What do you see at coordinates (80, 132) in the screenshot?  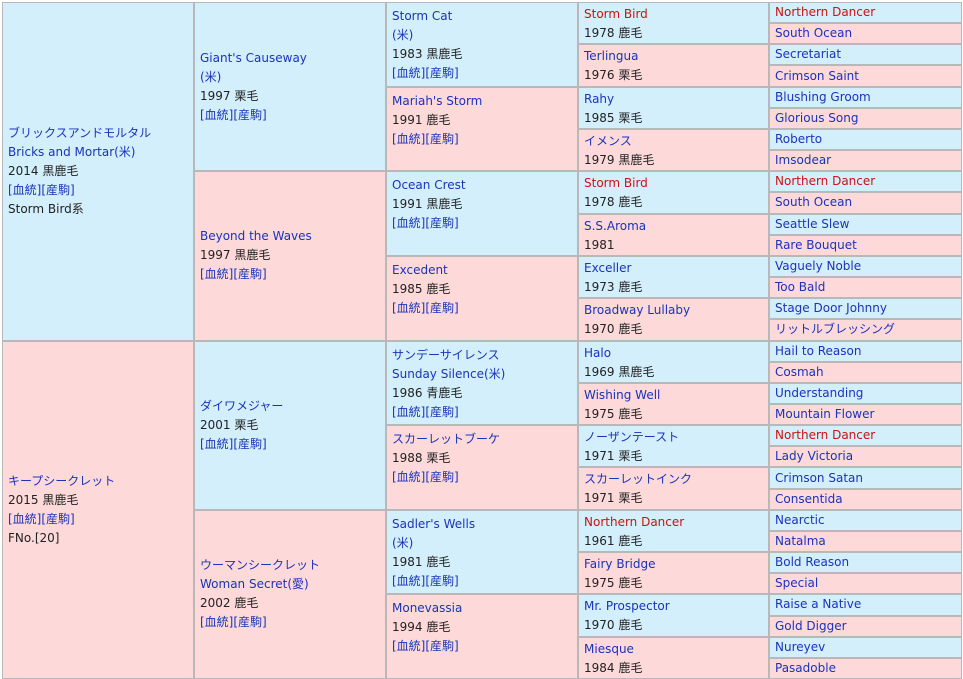 I see `horse-name-link: ブリックスアンドモルタル` at bounding box center [80, 132].